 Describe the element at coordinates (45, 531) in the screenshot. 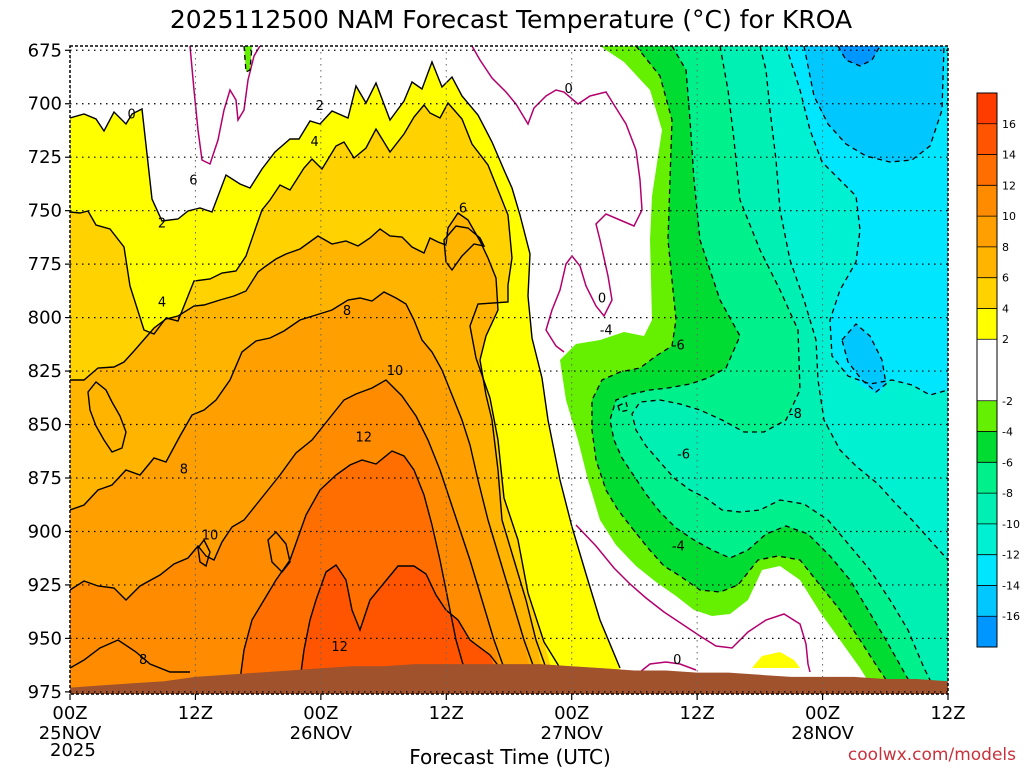

I see `y-tick-label: 900` at that location.